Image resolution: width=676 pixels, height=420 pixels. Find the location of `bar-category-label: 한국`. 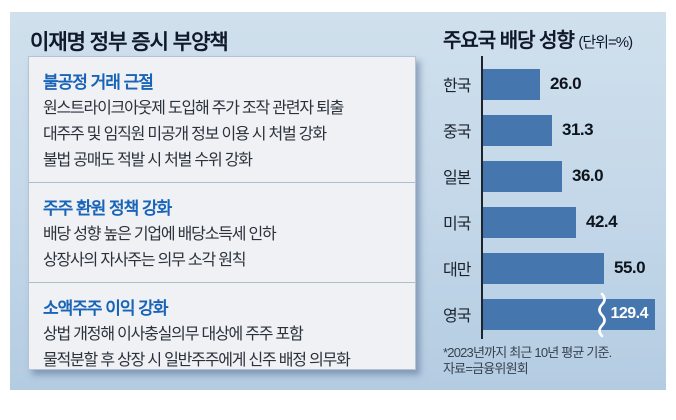

bar-category-label: 한국 is located at coordinates (457, 86).